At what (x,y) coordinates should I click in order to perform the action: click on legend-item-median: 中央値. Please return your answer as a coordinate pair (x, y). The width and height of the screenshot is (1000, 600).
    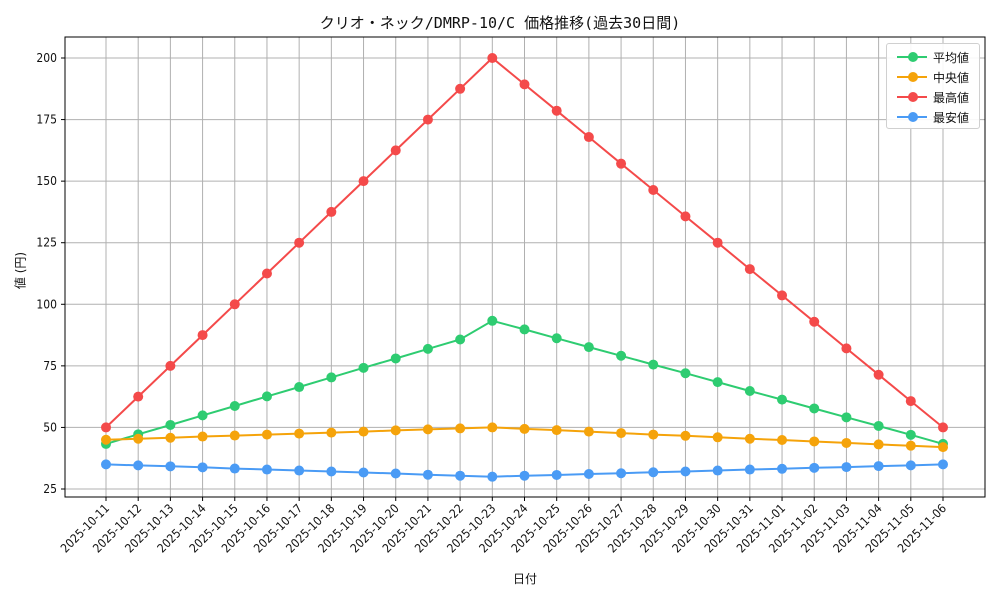
    Looking at the image, I should click on (933, 77).